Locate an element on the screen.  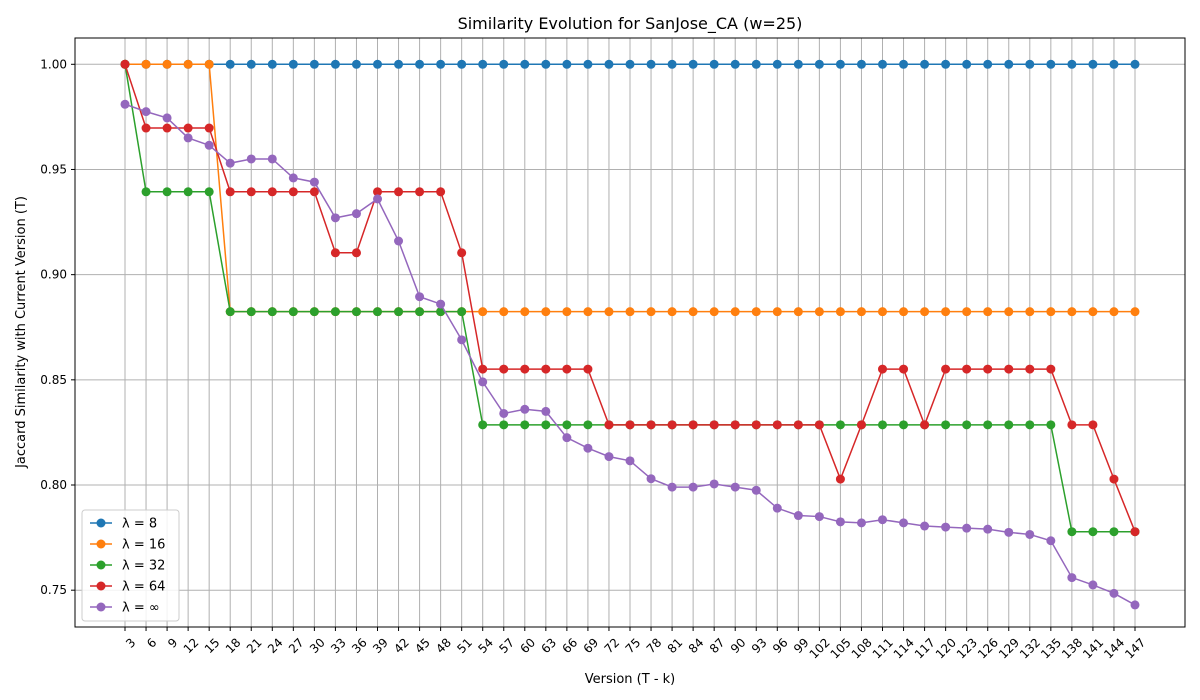
legend-item: λ = ∞ is located at coordinates (125, 608).